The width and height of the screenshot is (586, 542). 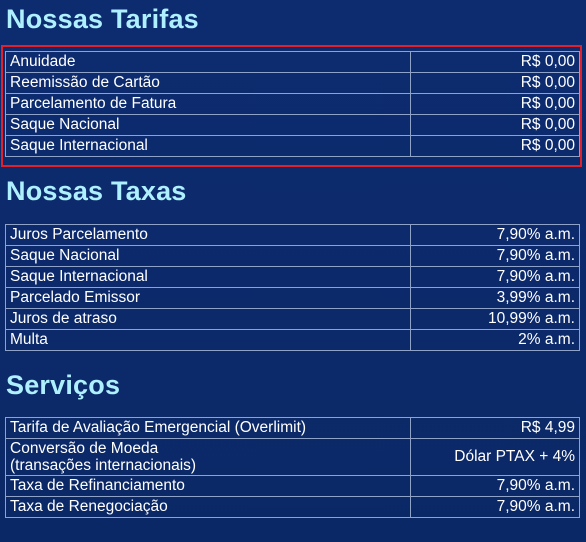 I want to click on table-row: Anuidade R$ 0,00, so click(x=292, y=62).